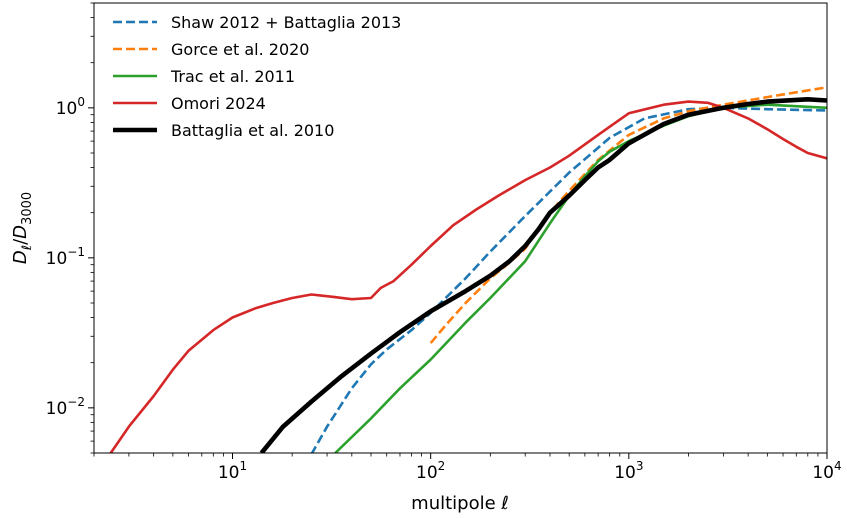 This screenshot has width=847, height=518. What do you see at coordinates (27, 248) in the screenshot?
I see `y-label-numerator-sub: ℓ` at bounding box center [27, 248].